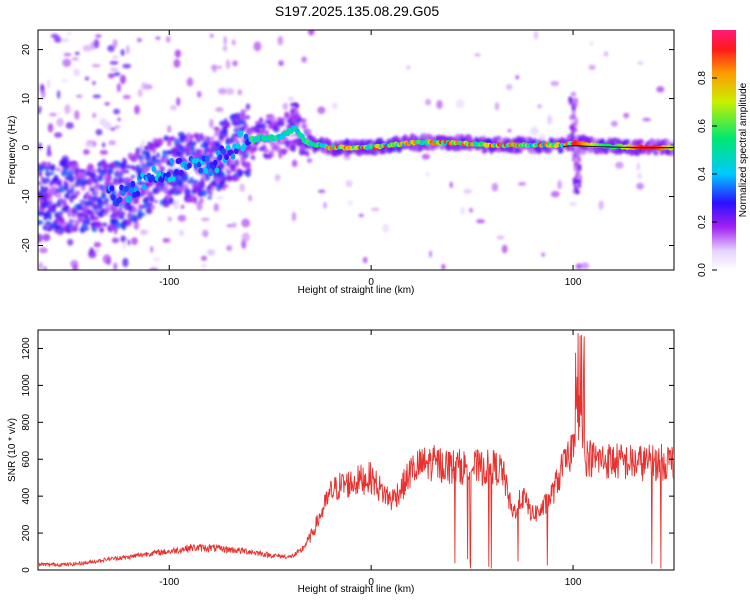  What do you see at coordinates (702, 174) in the screenshot?
I see `colorbar-tick-label: 0.4` at bounding box center [702, 174].